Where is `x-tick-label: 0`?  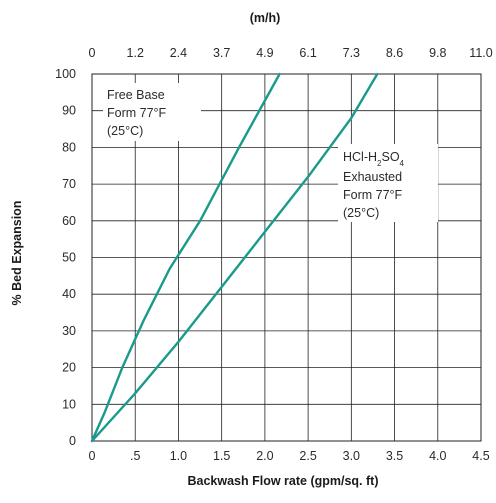 x-tick-label: 0 is located at coordinates (92, 456).